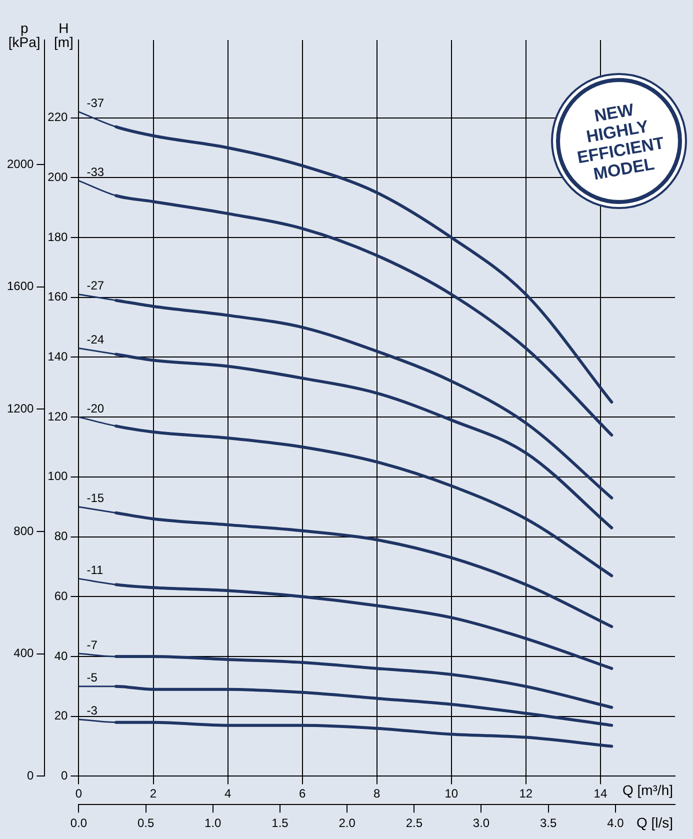 The image size is (693, 839). I want to click on x2-tick-label: 0.0, so click(79, 823).